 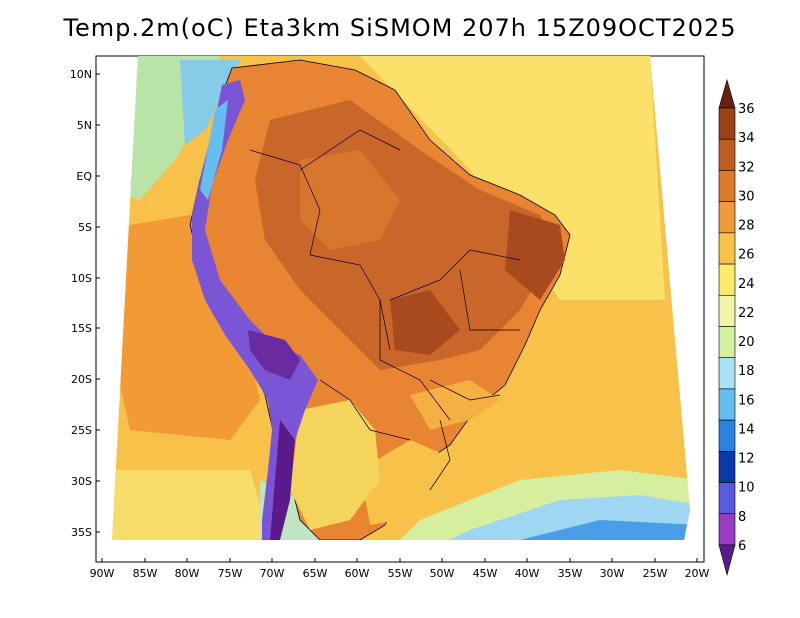 I want to click on northeast-very-hot, so click(x=535, y=255).